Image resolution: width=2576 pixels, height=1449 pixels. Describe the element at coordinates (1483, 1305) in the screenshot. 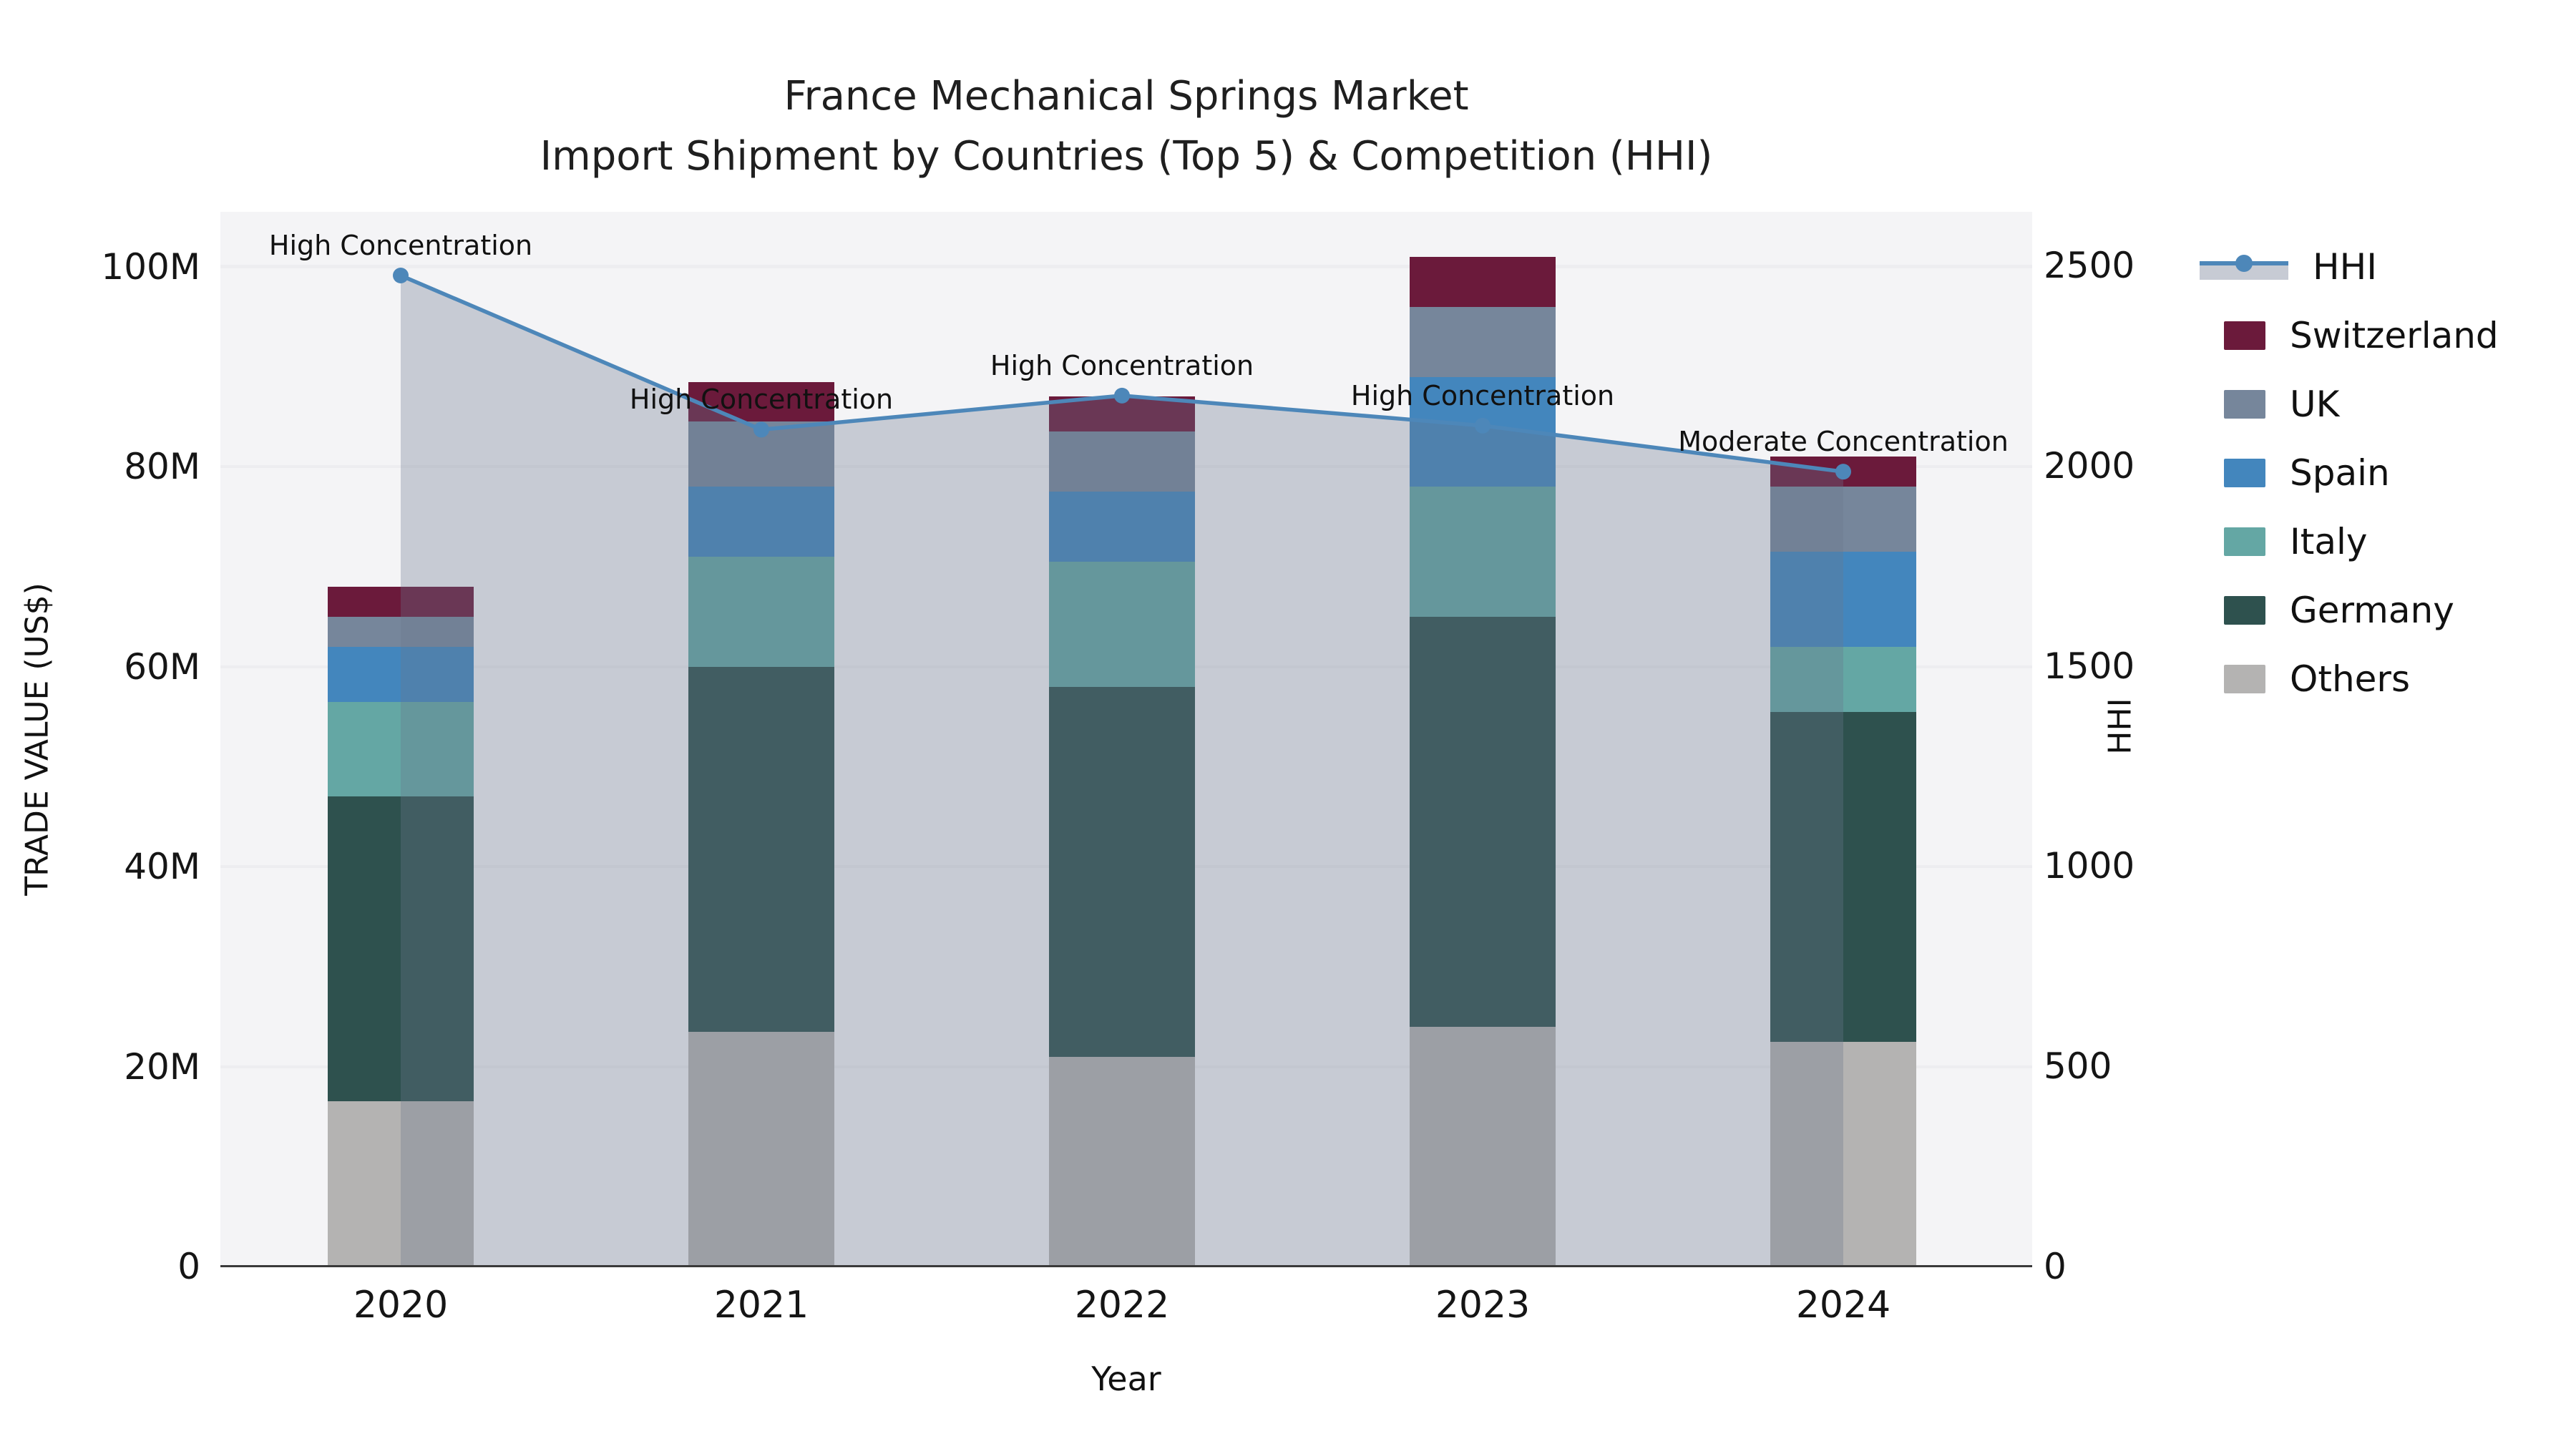

I see `x-tick-2023: 2023` at that location.